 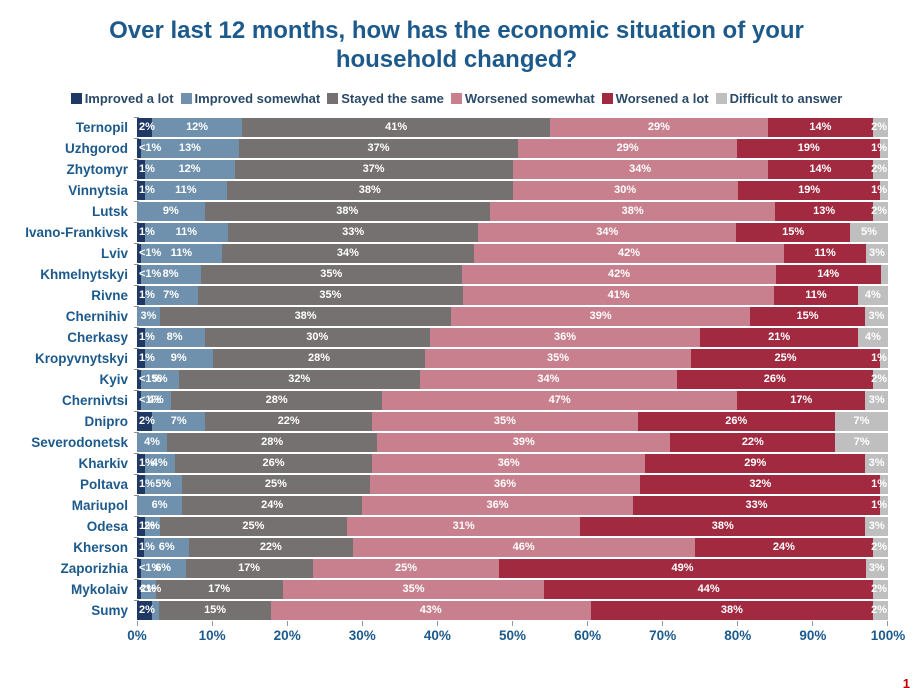 I want to click on legend-label: Difficult to answer, so click(x=786, y=98).